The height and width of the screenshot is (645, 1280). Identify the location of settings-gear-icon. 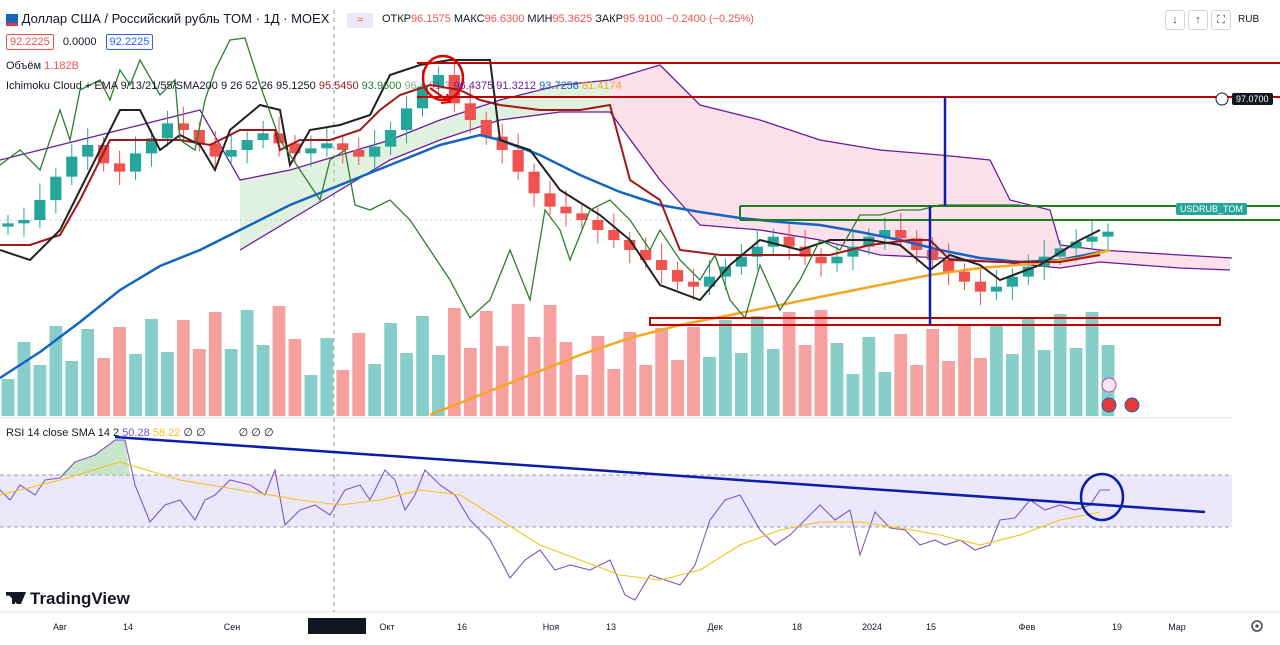
(1257, 626).